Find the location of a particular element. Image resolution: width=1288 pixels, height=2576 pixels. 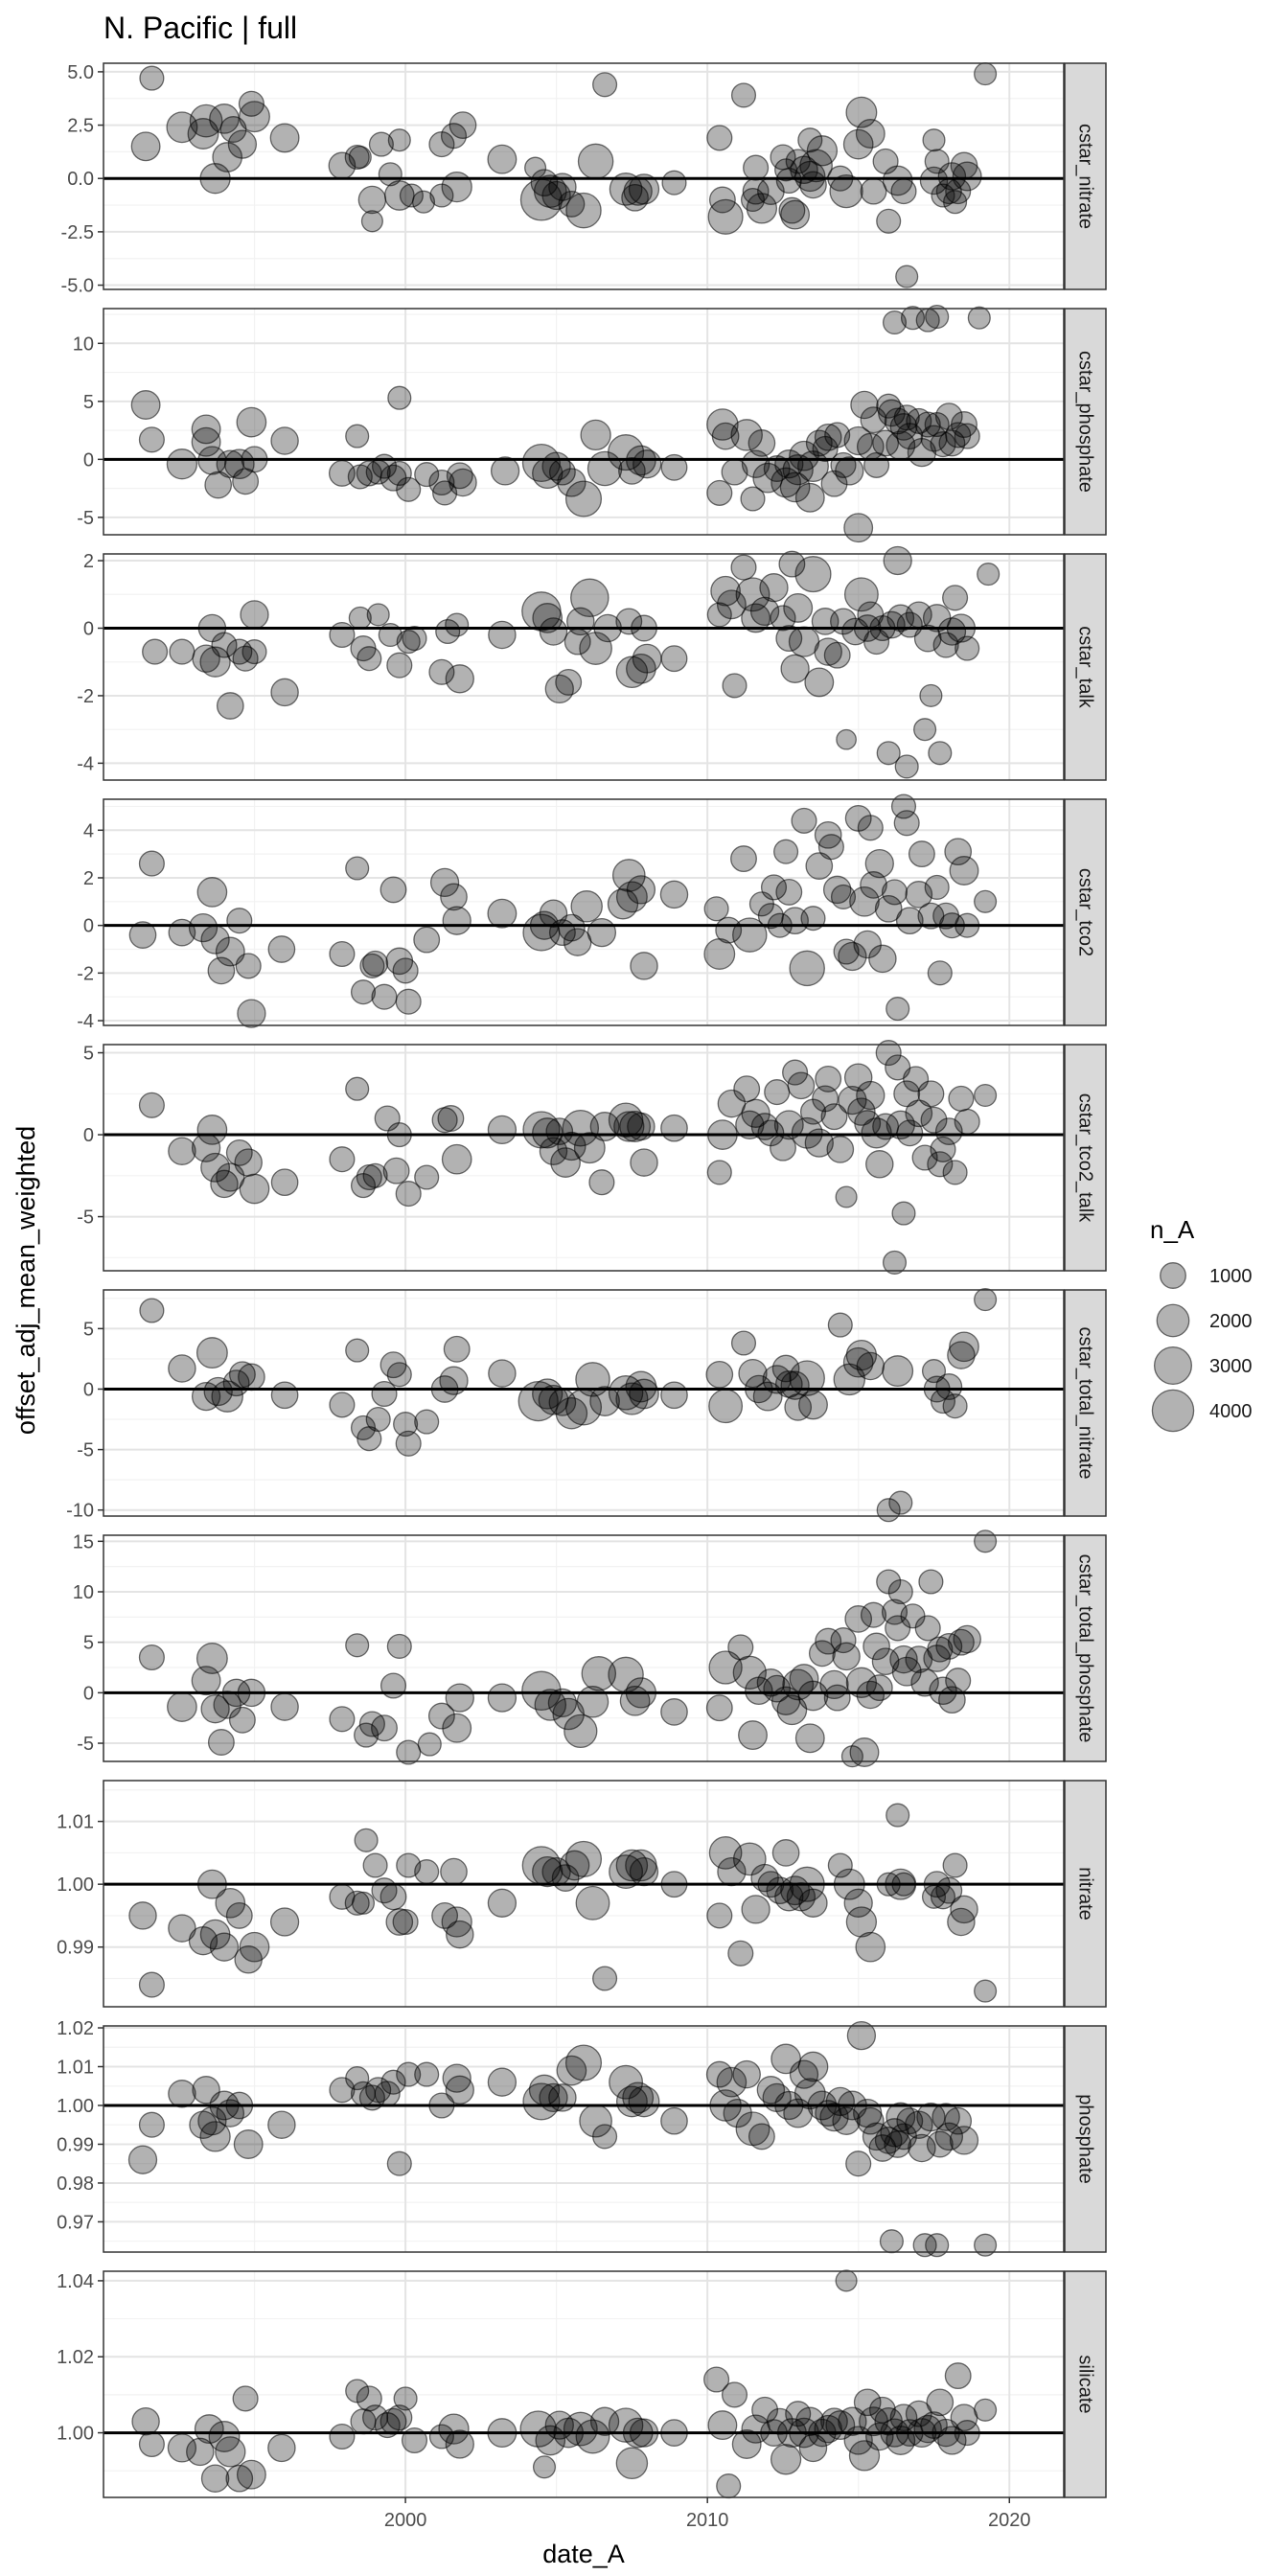

facet-strip-label: cstar_tco2_talk is located at coordinates (1085, 1158).